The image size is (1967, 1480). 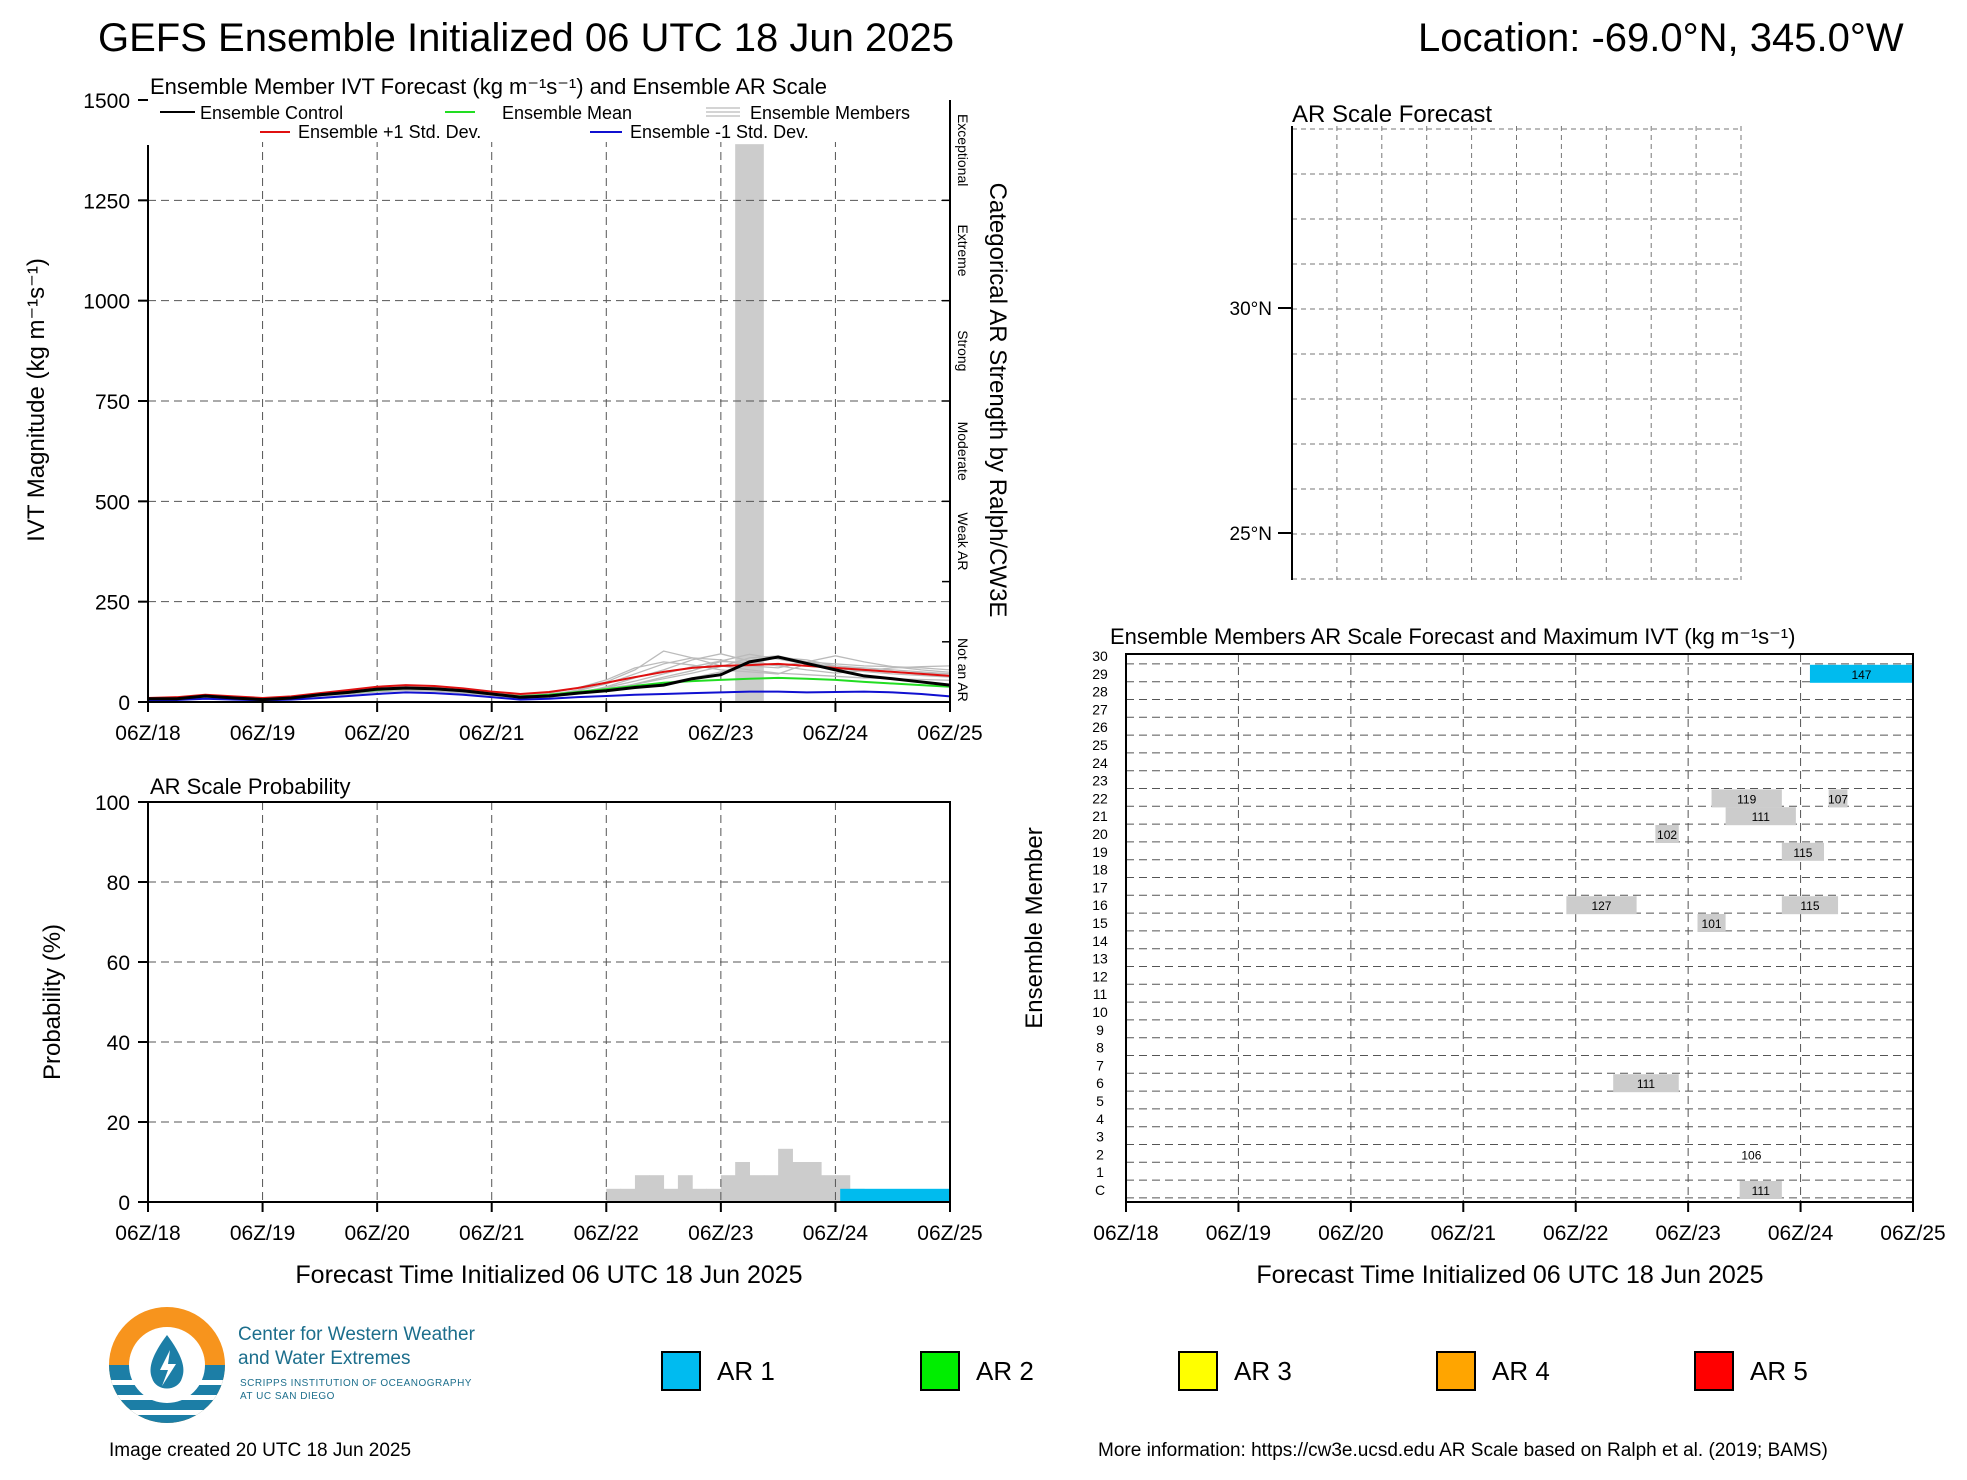 What do you see at coordinates (147, 733) in the screenshot?
I see `ivt-xtick-label: 06Z/18` at bounding box center [147, 733].